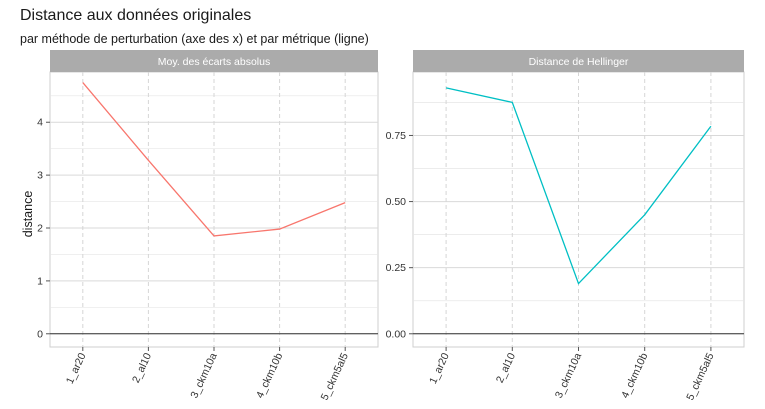 The height and width of the screenshot is (409, 765). I want to click on panel-title: Moy. des écarts absolus, so click(214, 62).